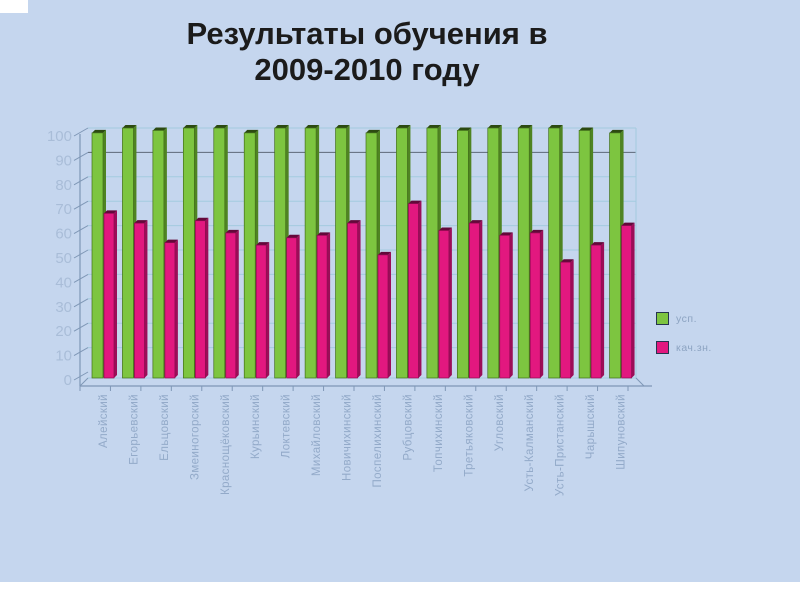  I want to click on bar-кач.зн.-Краснощёковский, so click(232, 304).